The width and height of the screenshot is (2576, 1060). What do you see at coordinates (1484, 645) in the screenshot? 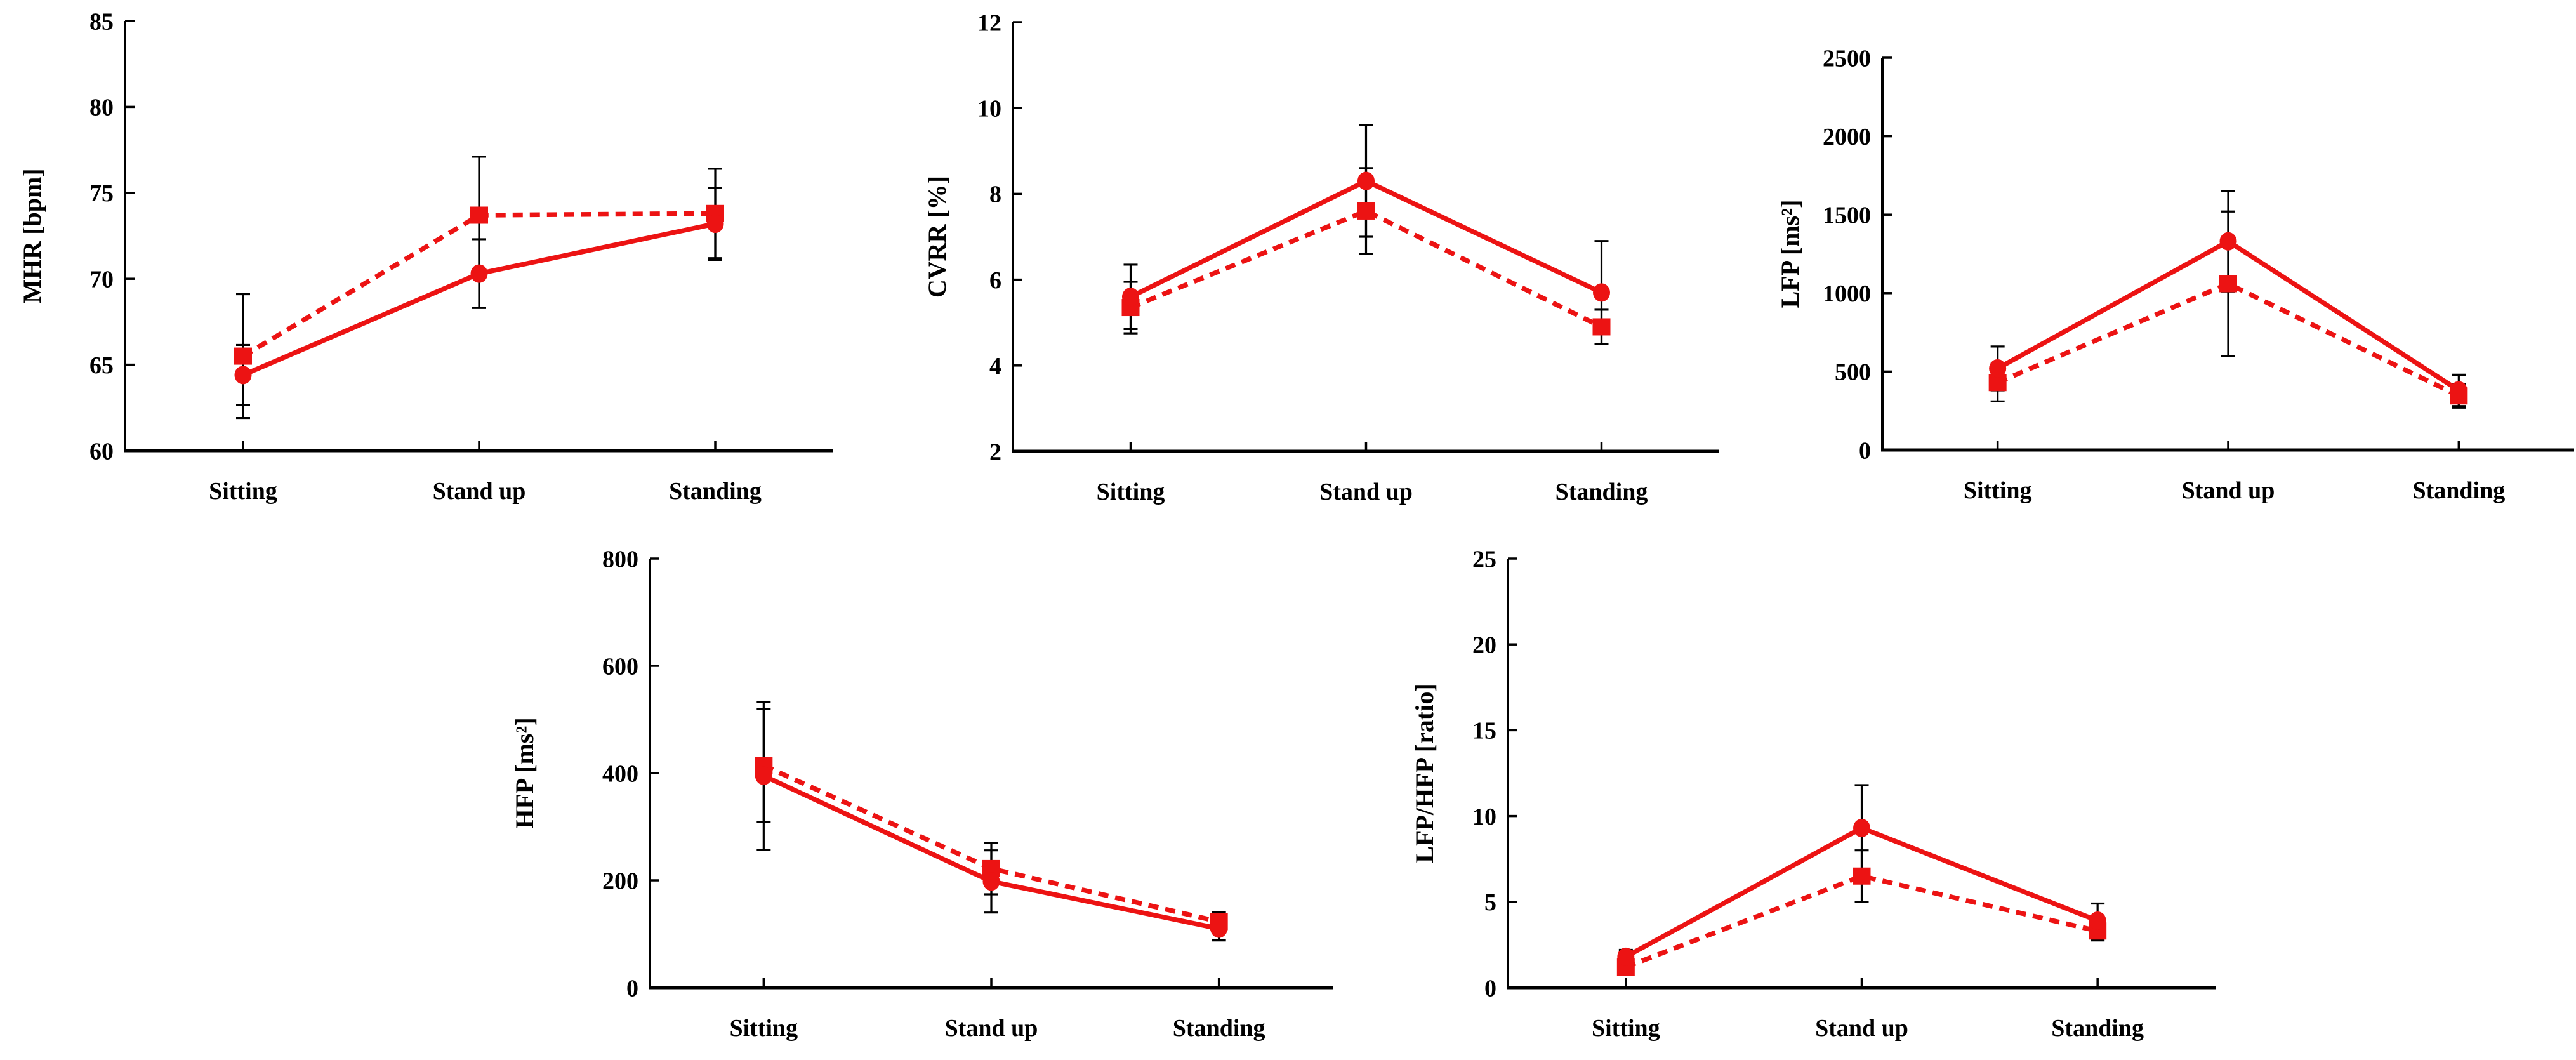
I see `y-tick-label: 20` at bounding box center [1484, 645].